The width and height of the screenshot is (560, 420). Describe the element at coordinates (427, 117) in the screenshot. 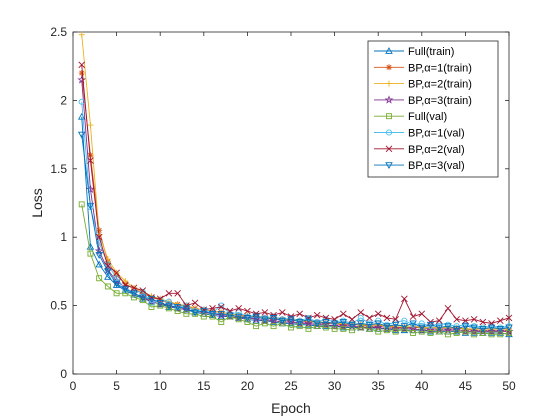

I see `legend-label: Full(val)` at that location.